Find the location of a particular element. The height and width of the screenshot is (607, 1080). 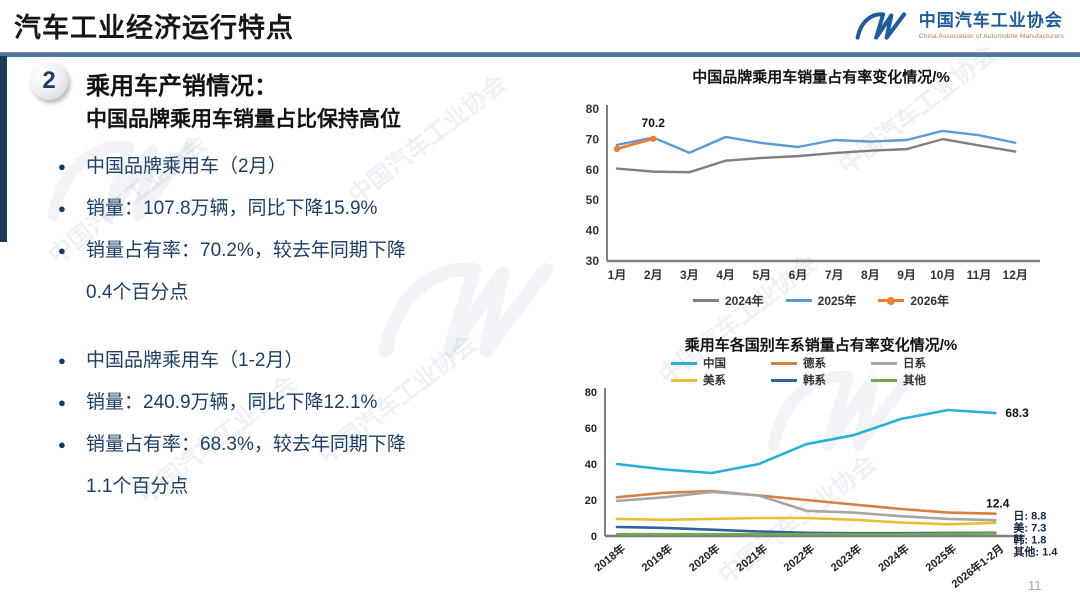

section-accent-bar is located at coordinates (3, 149).